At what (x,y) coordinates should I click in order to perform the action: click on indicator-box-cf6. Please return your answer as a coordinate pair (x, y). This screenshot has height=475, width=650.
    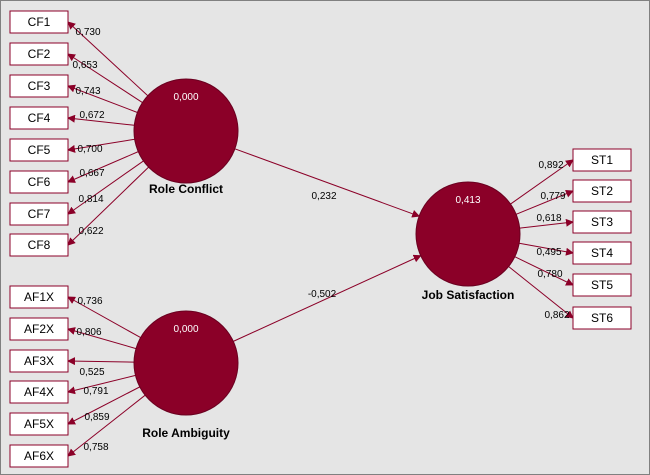
    Looking at the image, I should click on (39, 182).